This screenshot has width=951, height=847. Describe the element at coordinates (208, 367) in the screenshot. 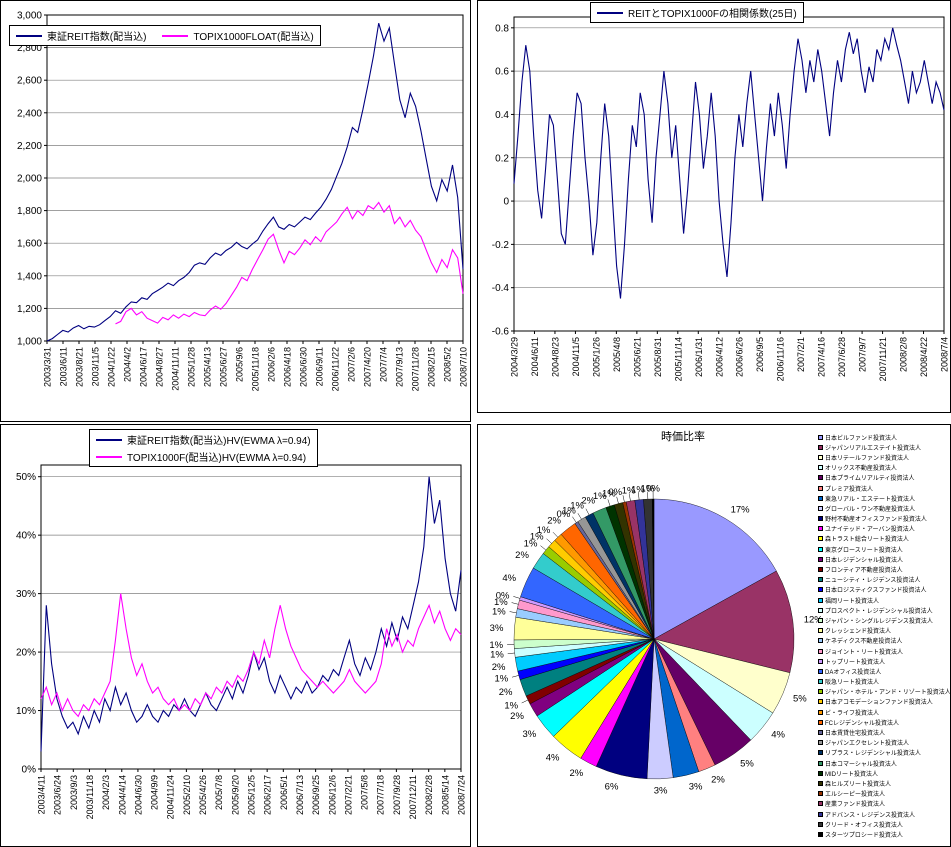

I see `x-tick-label: 2005/4/13` at that location.